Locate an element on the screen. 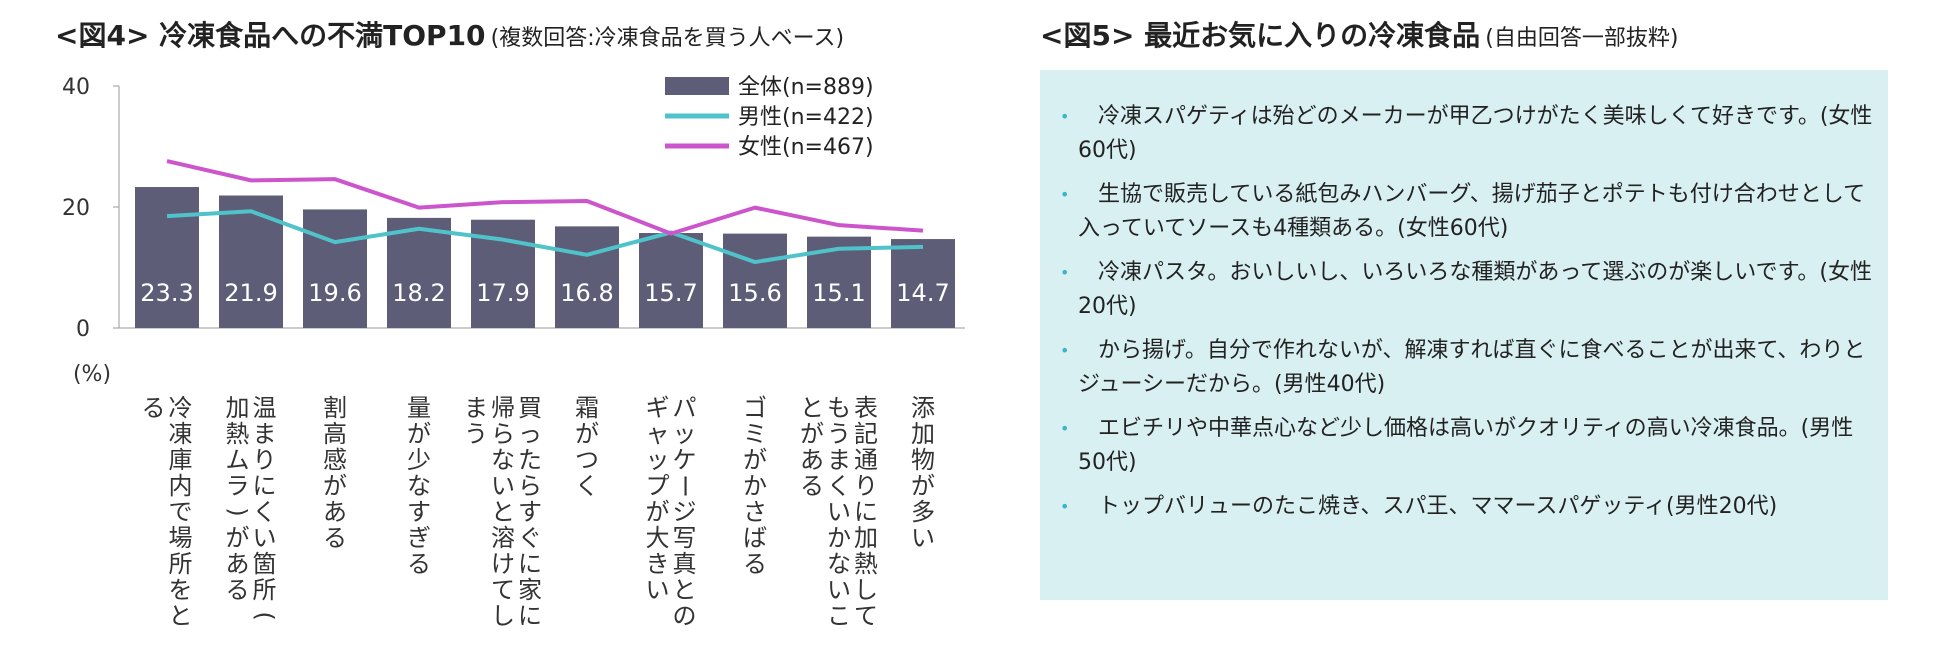  legend-label: 女性(n=467) is located at coordinates (806, 147).